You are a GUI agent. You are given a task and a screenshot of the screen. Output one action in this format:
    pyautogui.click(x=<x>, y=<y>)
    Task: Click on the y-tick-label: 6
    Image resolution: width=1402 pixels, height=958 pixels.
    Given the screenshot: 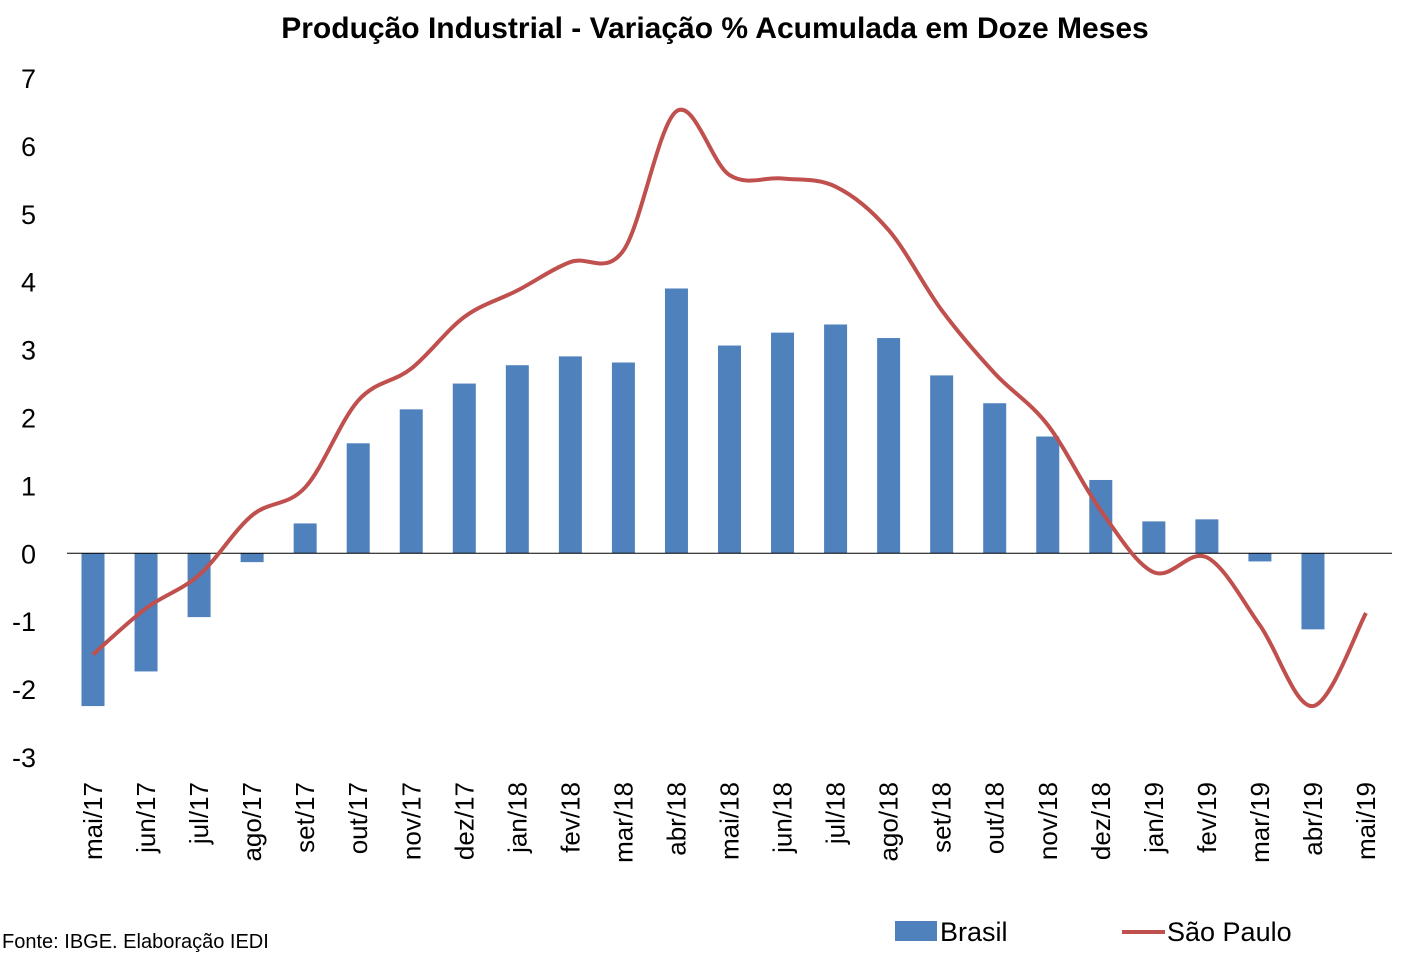 What is the action you would take?
    pyautogui.click(x=28, y=147)
    